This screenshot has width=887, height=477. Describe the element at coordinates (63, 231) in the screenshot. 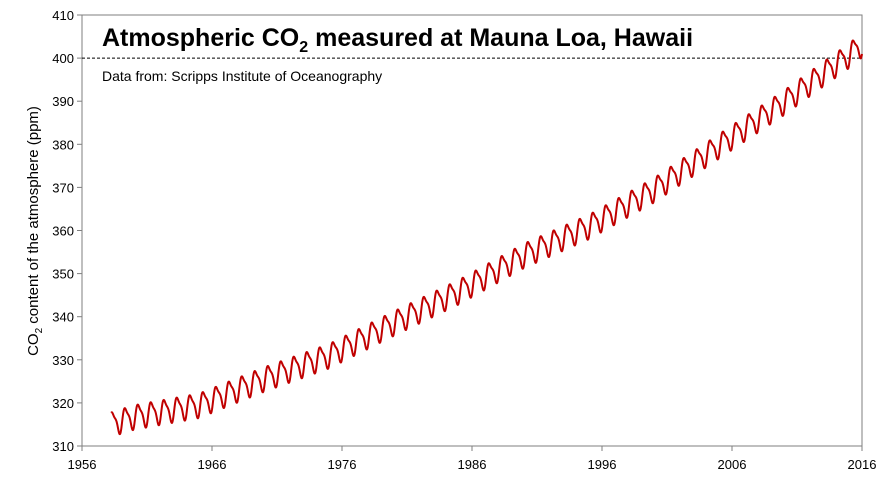

I see `y-tick-label: 360` at that location.